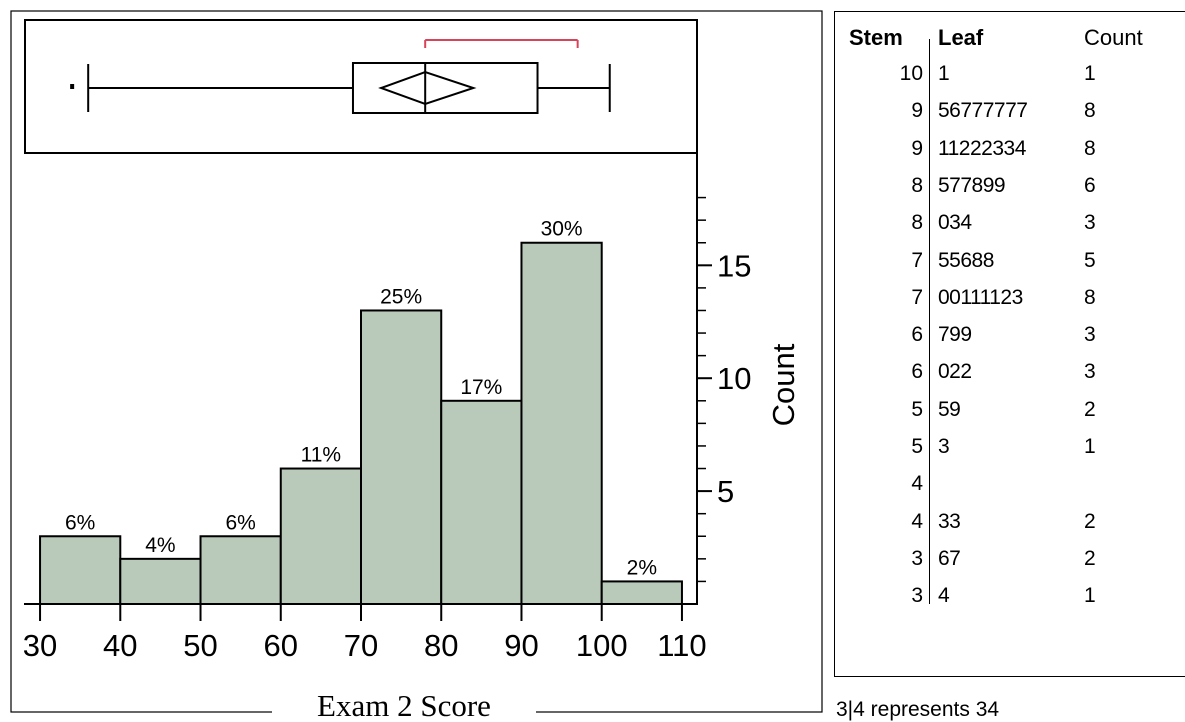  What do you see at coordinates (734, 265) in the screenshot?
I see `y-tick-label: 15` at bounding box center [734, 265].